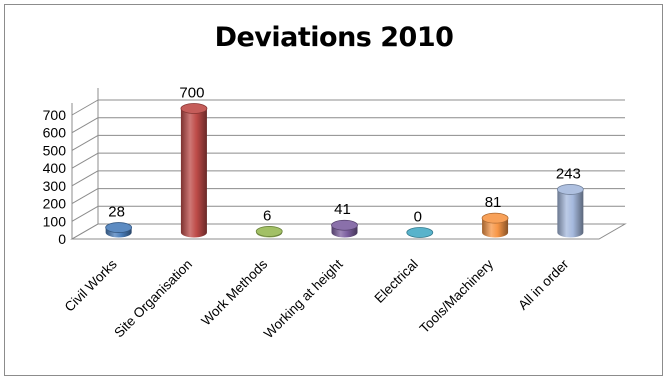 This screenshot has height=381, width=668. I want to click on y-tick-label: 200, so click(55, 204).